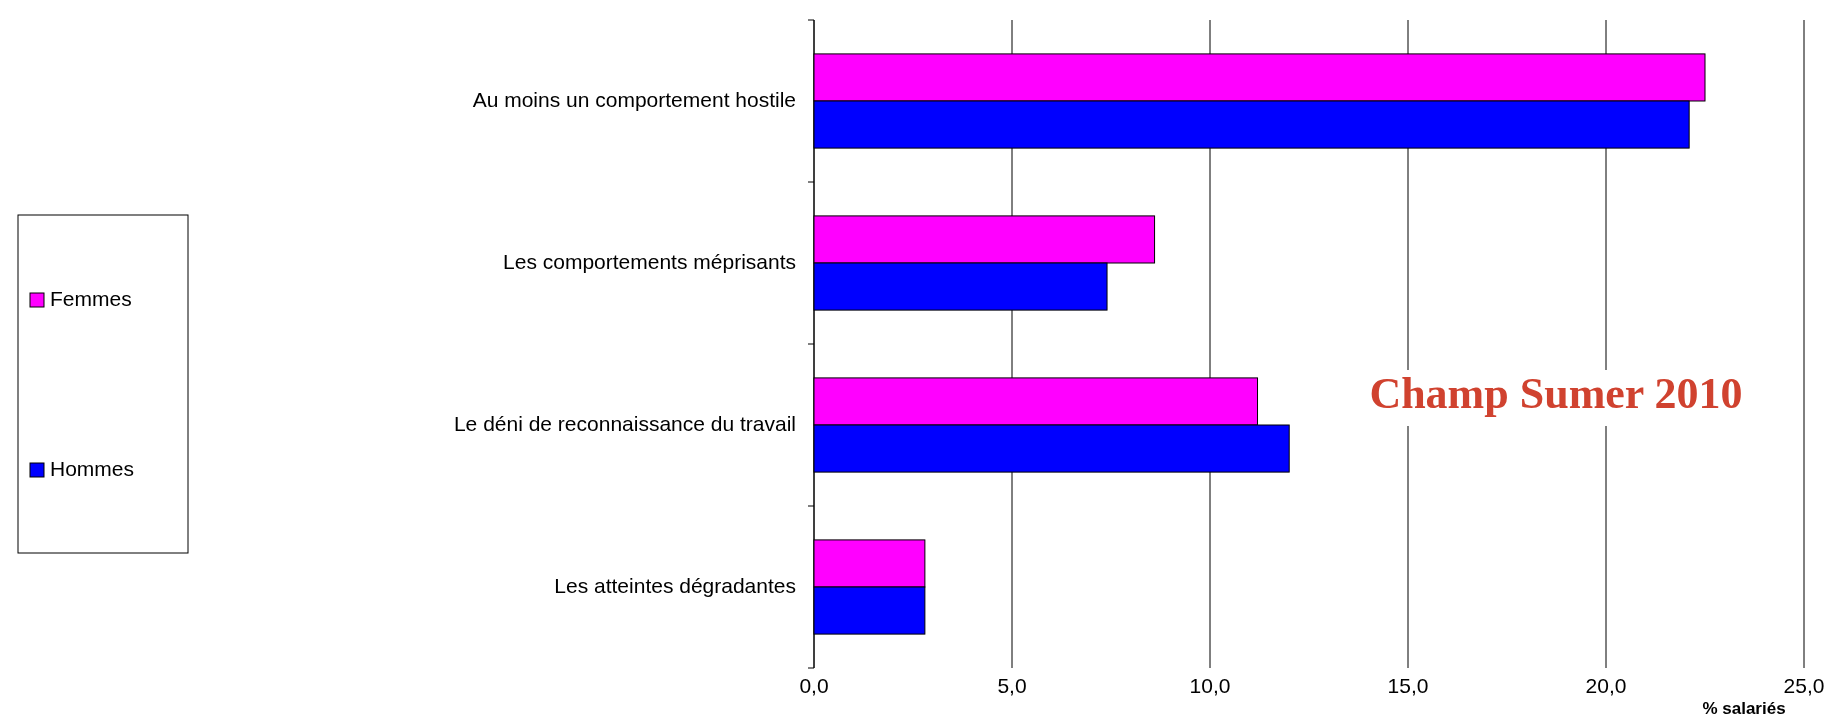 This screenshot has height=718, width=1829. Describe the element at coordinates (624, 423) in the screenshot. I see `y-tick-label: Le déni de reconnaissance du travail` at that location.